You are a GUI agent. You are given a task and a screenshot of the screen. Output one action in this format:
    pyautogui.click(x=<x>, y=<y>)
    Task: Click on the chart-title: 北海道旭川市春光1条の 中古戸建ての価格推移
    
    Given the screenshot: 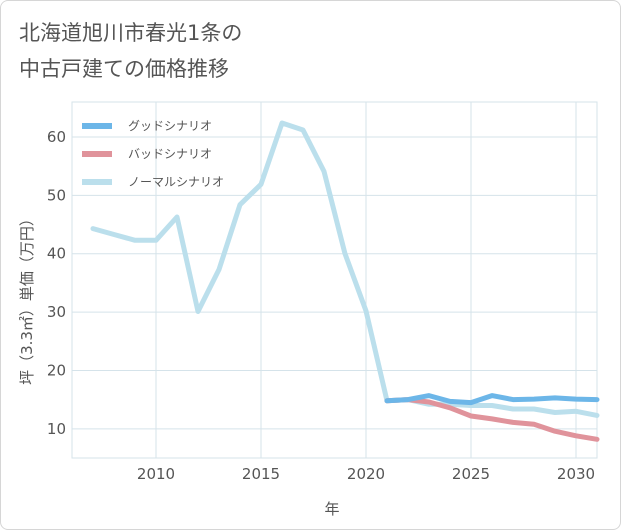 What is the action you would take?
    pyautogui.click(x=130, y=51)
    